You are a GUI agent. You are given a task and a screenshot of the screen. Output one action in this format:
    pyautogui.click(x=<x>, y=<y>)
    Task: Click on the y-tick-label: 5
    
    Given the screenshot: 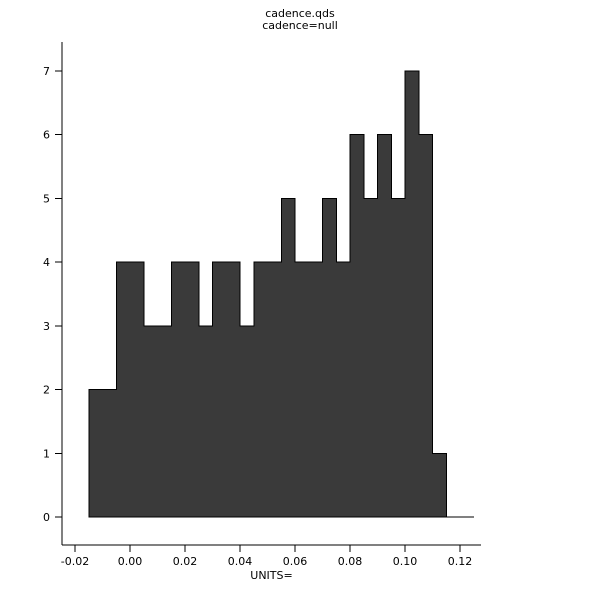 What is the action you would take?
    pyautogui.click(x=46, y=198)
    